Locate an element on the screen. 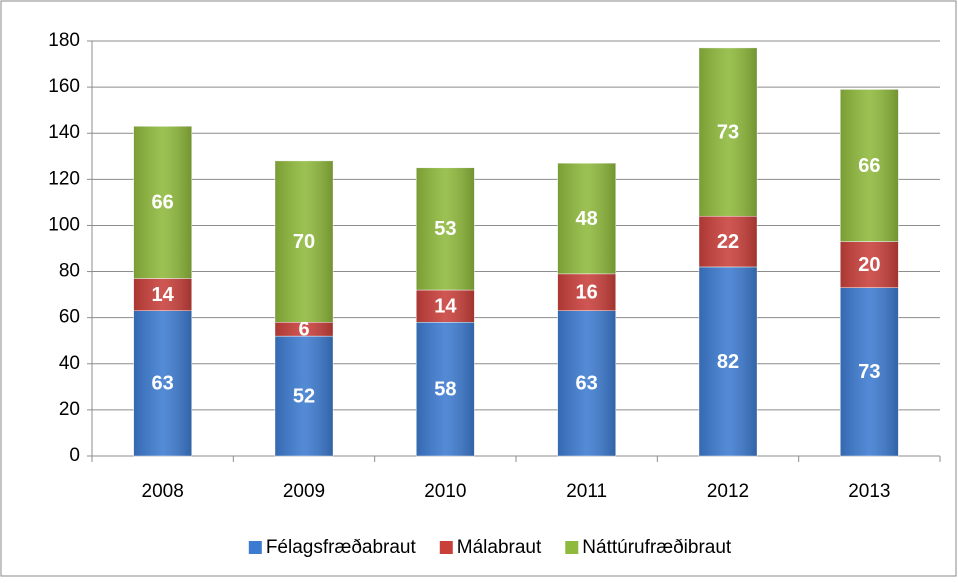 This screenshot has height=583, width=958. data-label: 82 is located at coordinates (728, 362).